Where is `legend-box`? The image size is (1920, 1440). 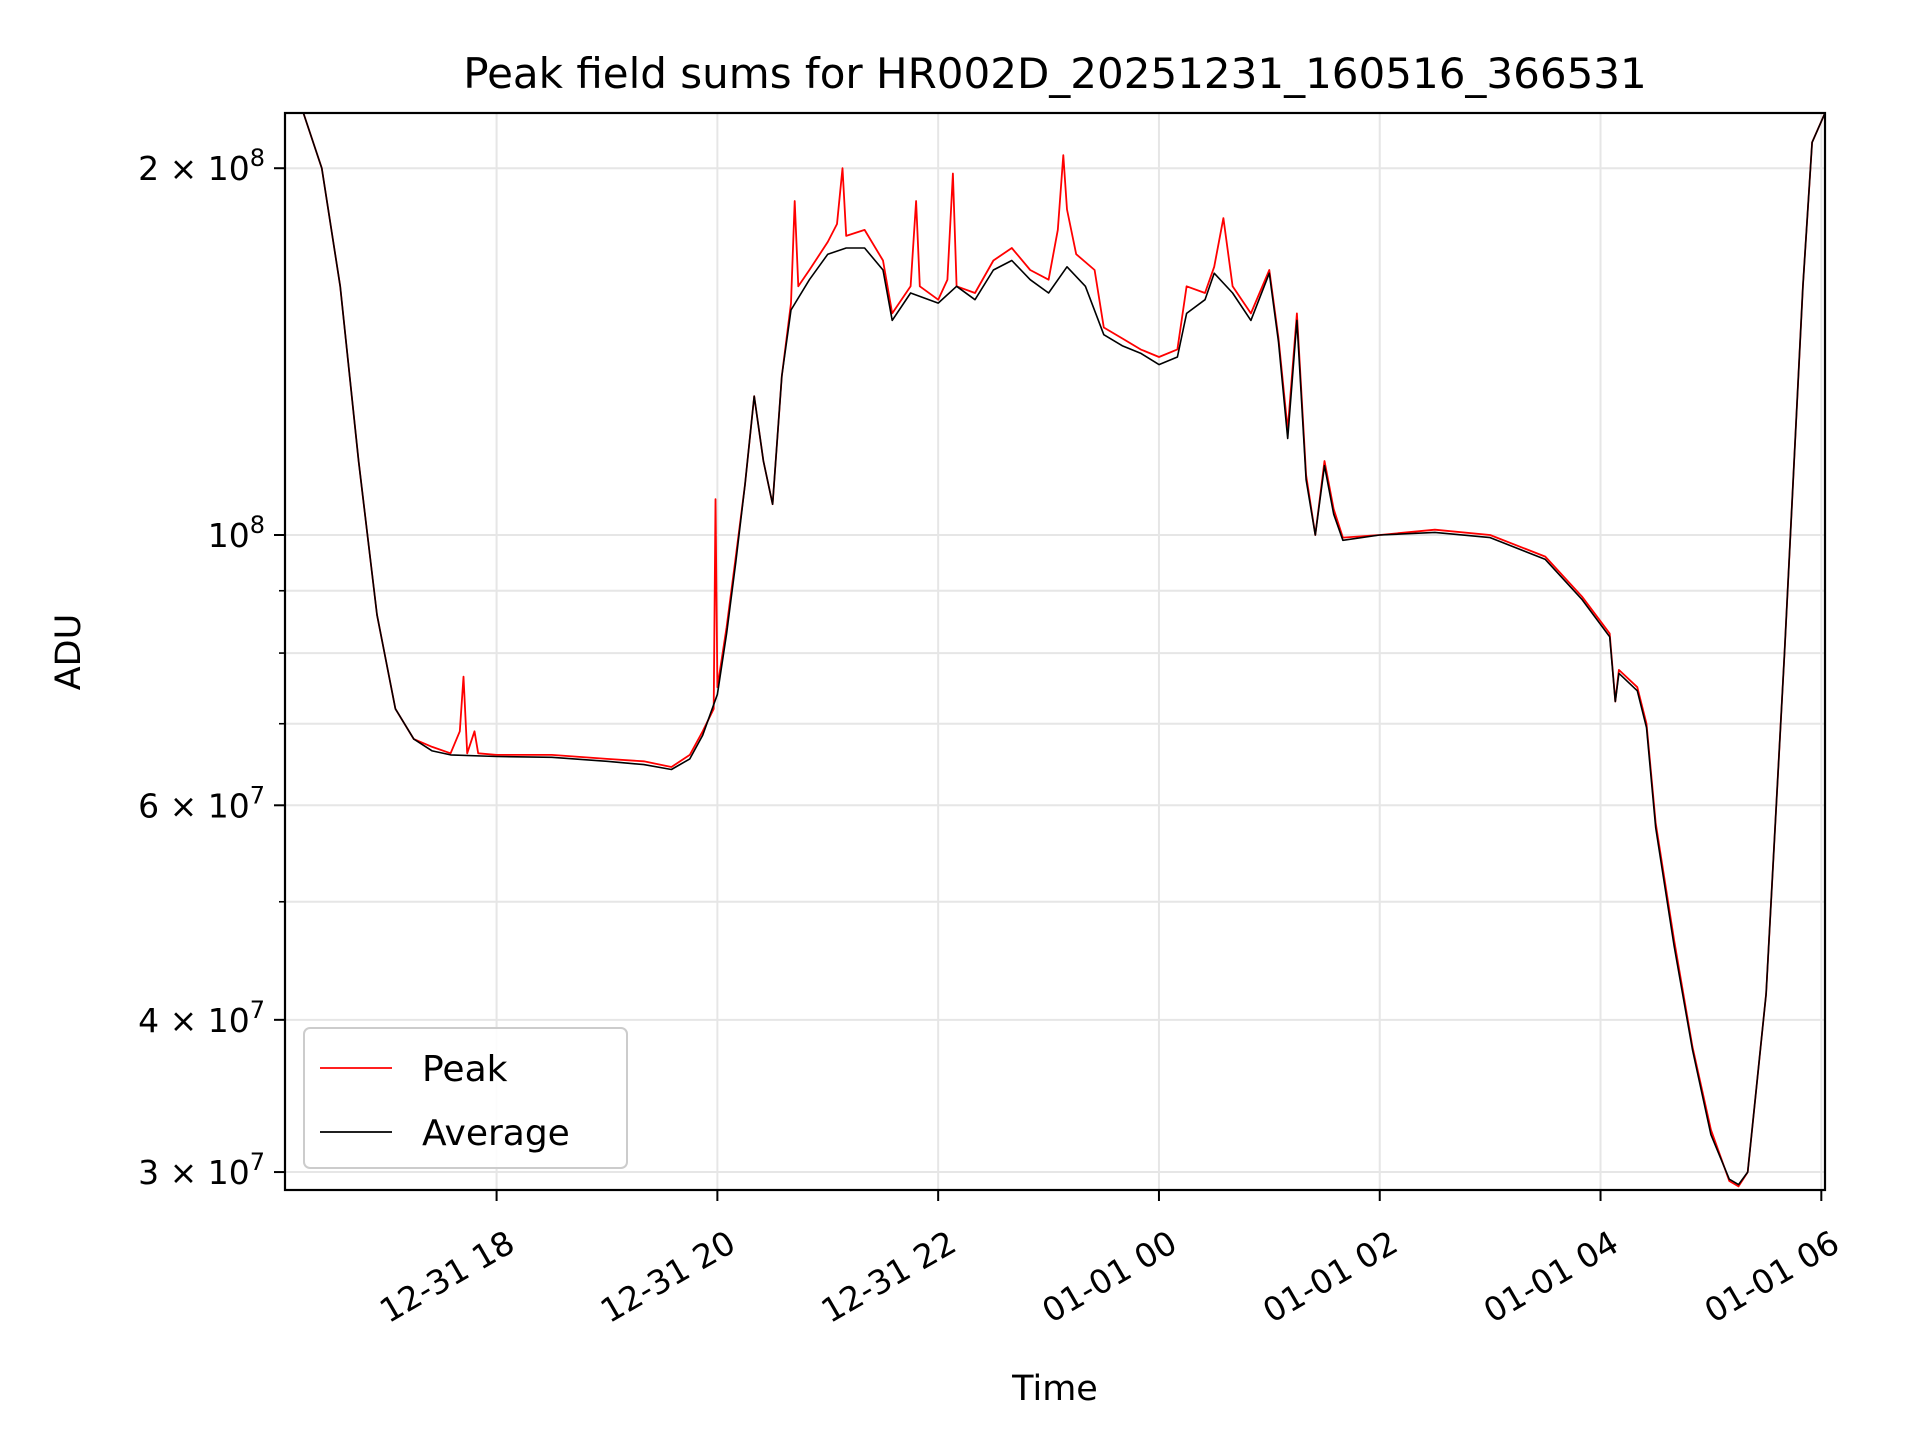 legend-box is located at coordinates (465, 1098).